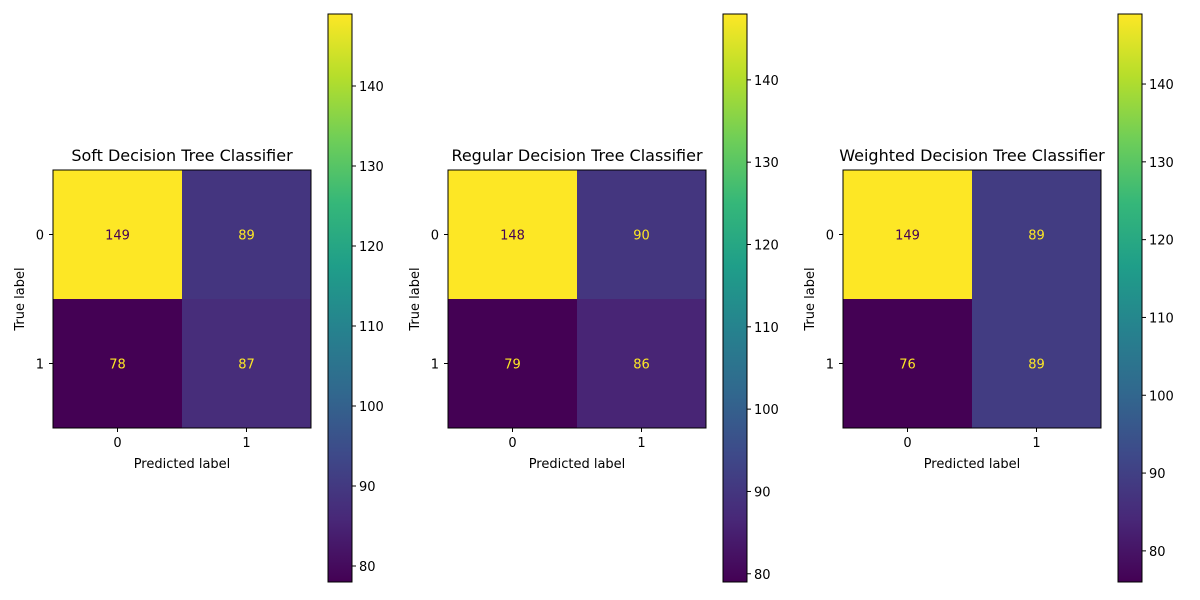 The width and height of the screenshot is (1200, 600). Describe the element at coordinates (577, 155) in the screenshot. I see `chart-title: Regular Decision Tree Classifier` at that location.